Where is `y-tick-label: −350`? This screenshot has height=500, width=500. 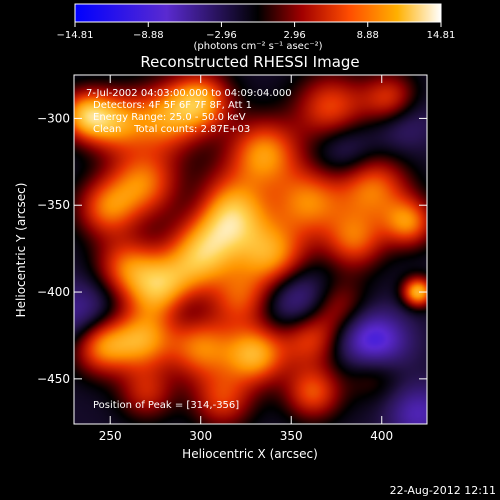 y-tick-label: −350 is located at coordinates (53, 205).